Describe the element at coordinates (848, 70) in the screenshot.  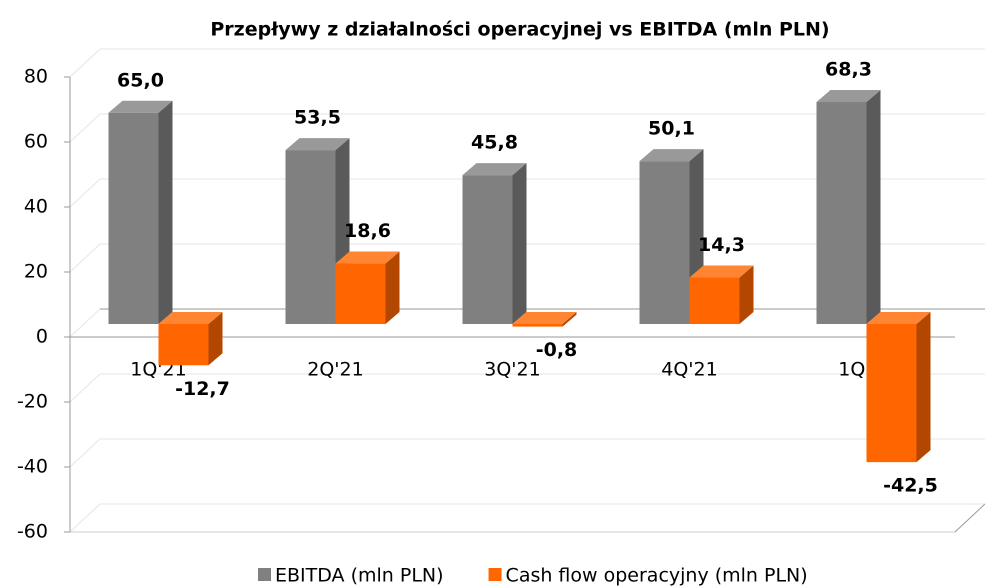
I see `value-label: 68,3` at that location.